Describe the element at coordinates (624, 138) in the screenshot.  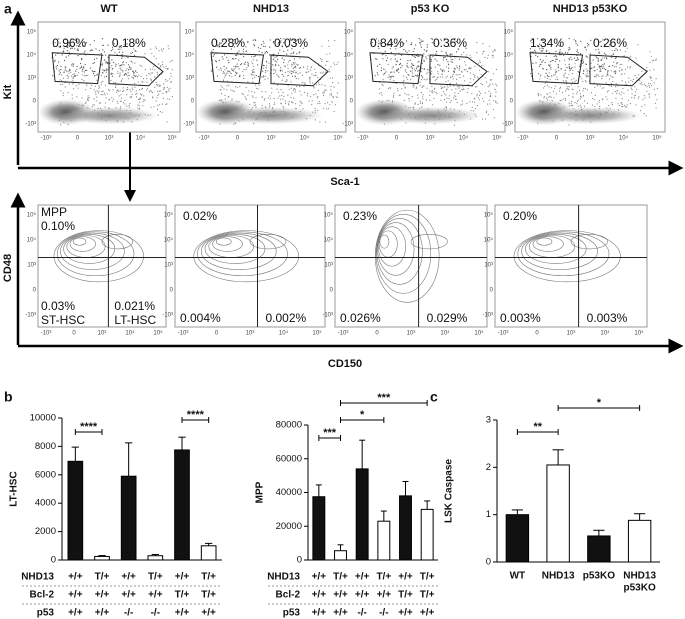
I see `x-tick-label: 10⁴` at that location.